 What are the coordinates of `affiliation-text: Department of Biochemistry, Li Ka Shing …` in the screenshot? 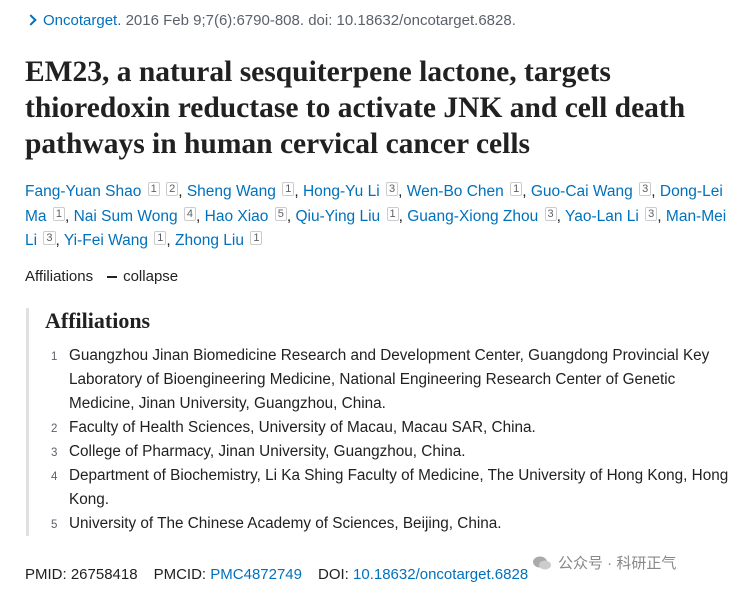 It's located at (399, 487).